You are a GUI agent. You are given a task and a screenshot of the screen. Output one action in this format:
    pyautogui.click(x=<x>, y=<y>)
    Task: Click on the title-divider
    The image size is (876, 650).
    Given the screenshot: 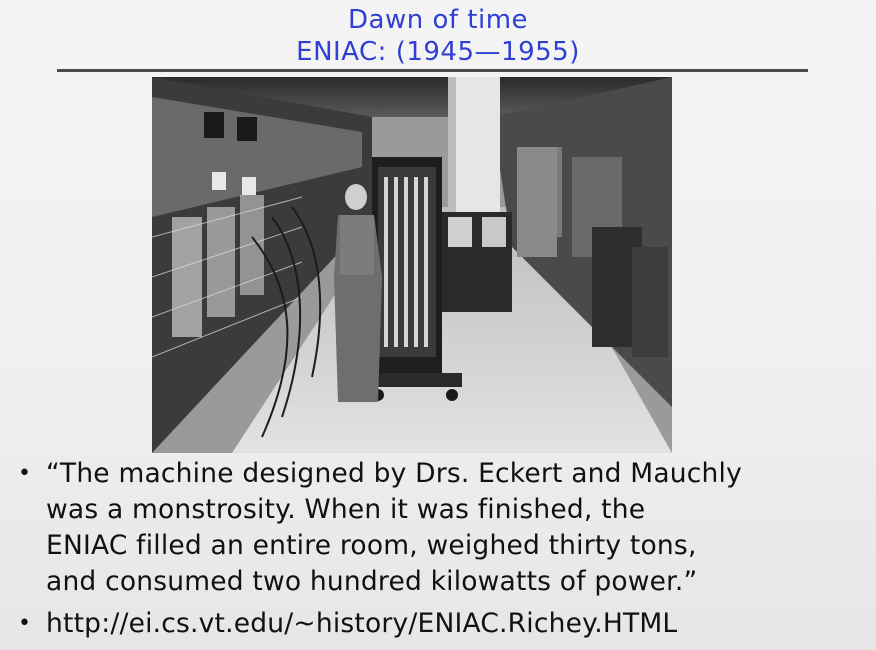 What is the action you would take?
    pyautogui.click(x=432, y=70)
    